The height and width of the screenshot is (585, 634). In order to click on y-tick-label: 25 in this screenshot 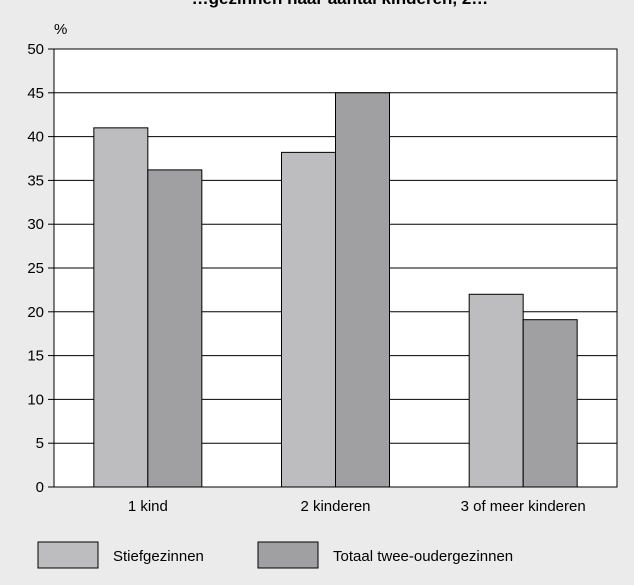, I will do `click(35, 268)`.